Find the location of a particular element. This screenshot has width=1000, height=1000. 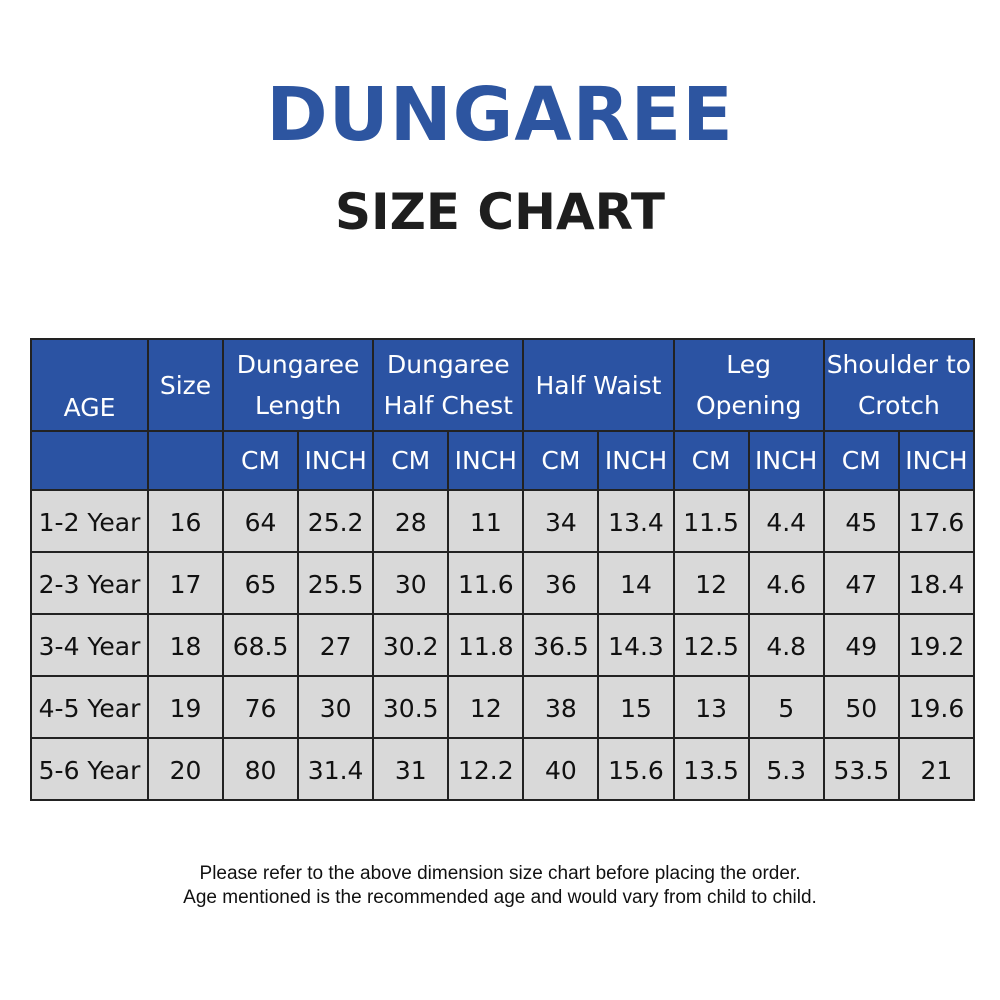

value-cell: 14.3 is located at coordinates (636, 645).